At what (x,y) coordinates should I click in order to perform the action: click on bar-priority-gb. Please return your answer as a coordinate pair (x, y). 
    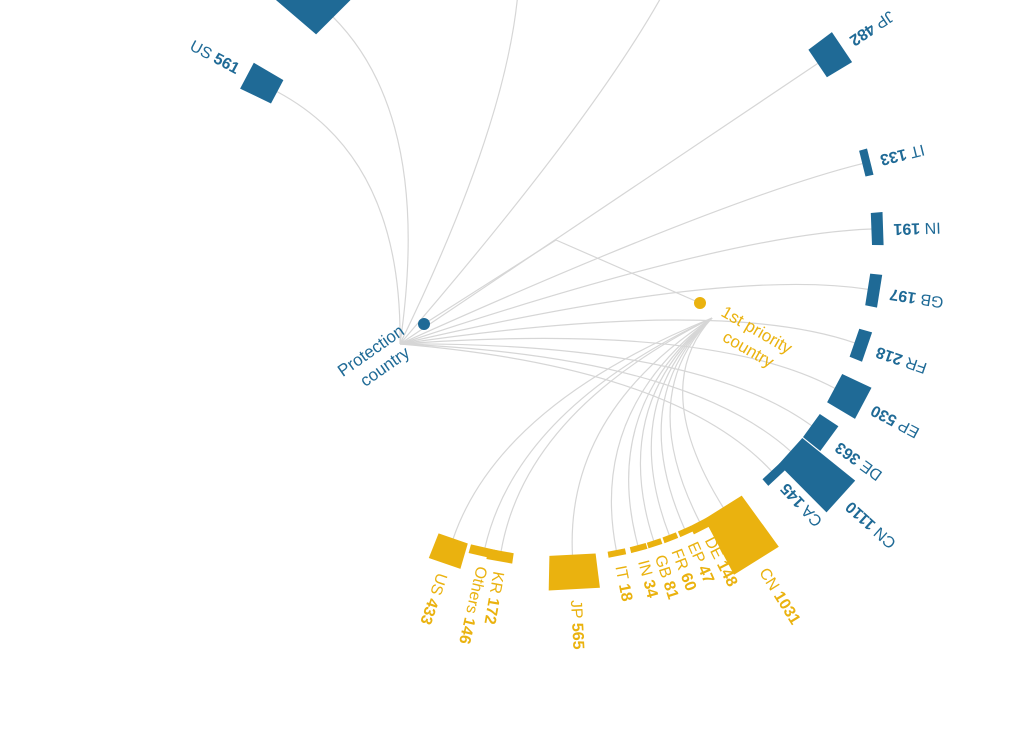
    Looking at the image, I should click on (654, 543).